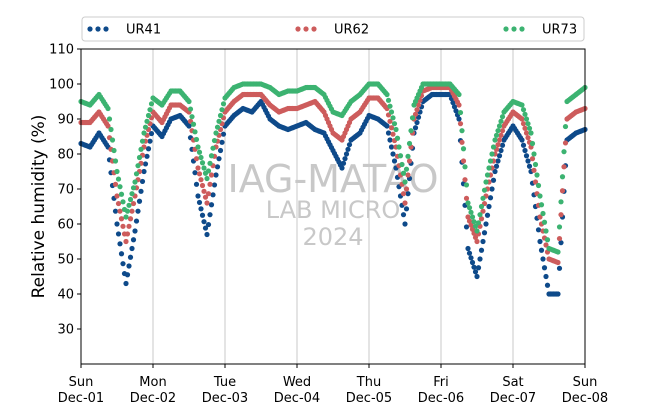  I want to click on x-tick-label-date: Dec-05, so click(369, 398).